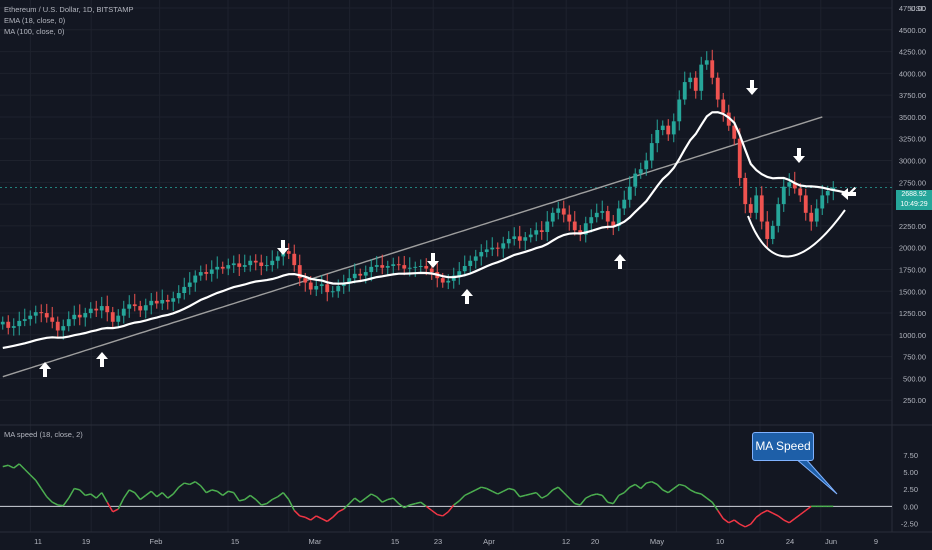 The height and width of the screenshot is (550, 932). What do you see at coordinates (34, 31) in the screenshot?
I see `legend-ma: MA (100, close, 0)` at bounding box center [34, 31].